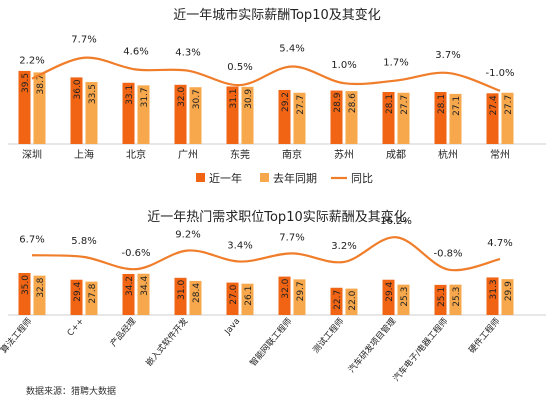  What do you see at coordinates (234, 98) in the screenshot?
I see `chart1-value-label-current: 31.1` at bounding box center [234, 98].